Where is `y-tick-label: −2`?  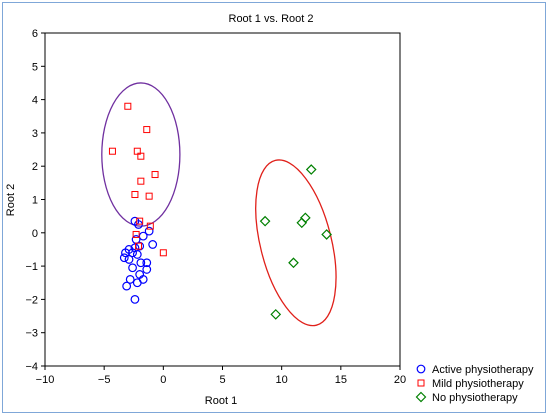
y-tick-label: −2 is located at coordinates (31, 300).